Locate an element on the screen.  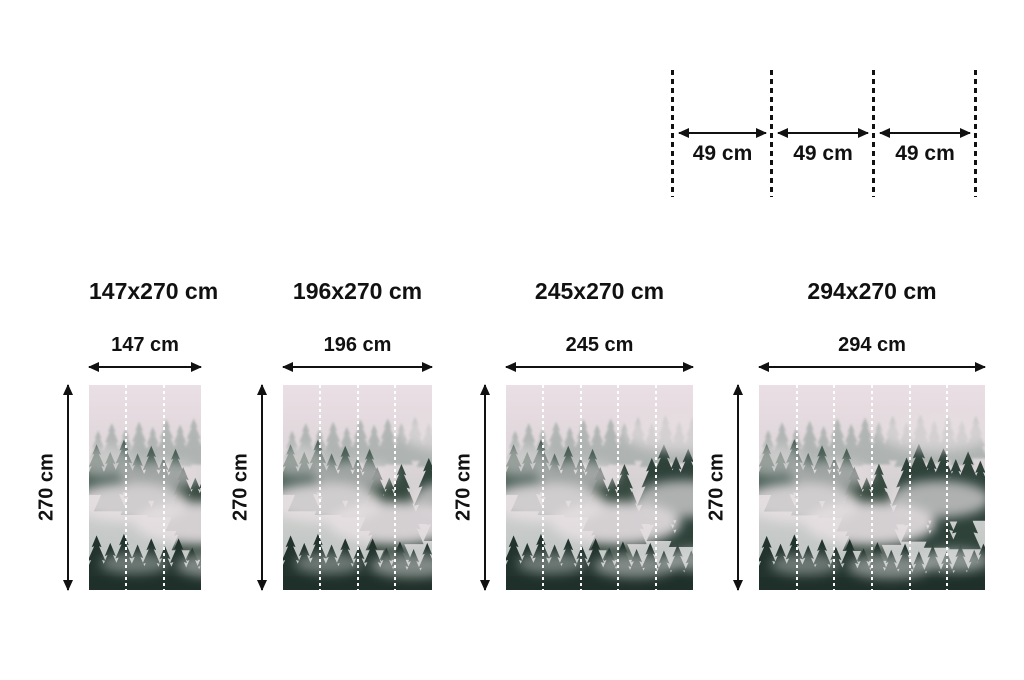
size-option-245x270: 245x270 cm 245 cm 270 cm is located at coordinates (570, 438).